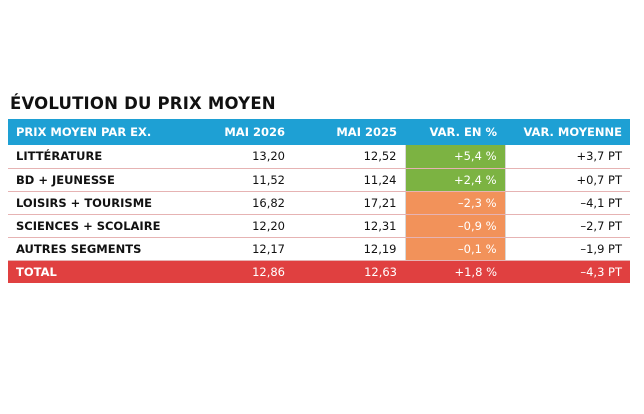 The image size is (644, 414). I want to click on total-mai-2025: 12,63, so click(380, 271).